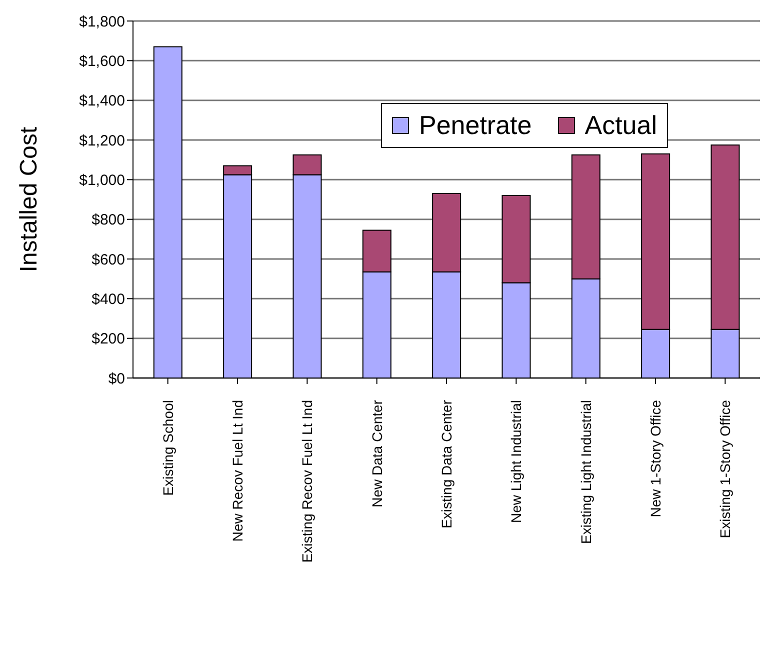  What do you see at coordinates (656, 459) in the screenshot?
I see `x-tick-label: New 1-Story Office` at bounding box center [656, 459].